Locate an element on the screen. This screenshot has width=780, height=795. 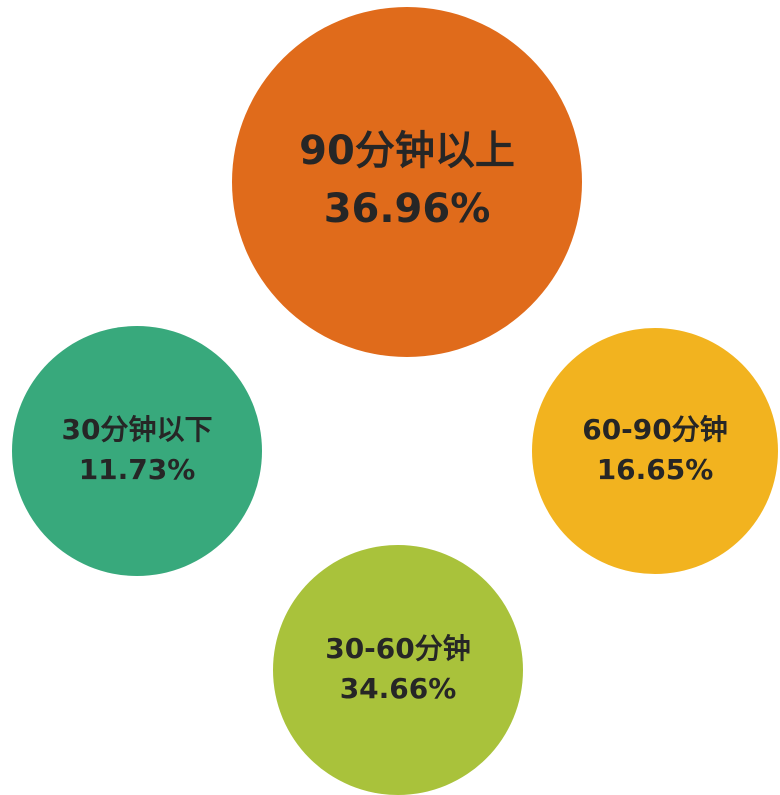
node-label: 60-90分钟 is located at coordinates (655, 429).